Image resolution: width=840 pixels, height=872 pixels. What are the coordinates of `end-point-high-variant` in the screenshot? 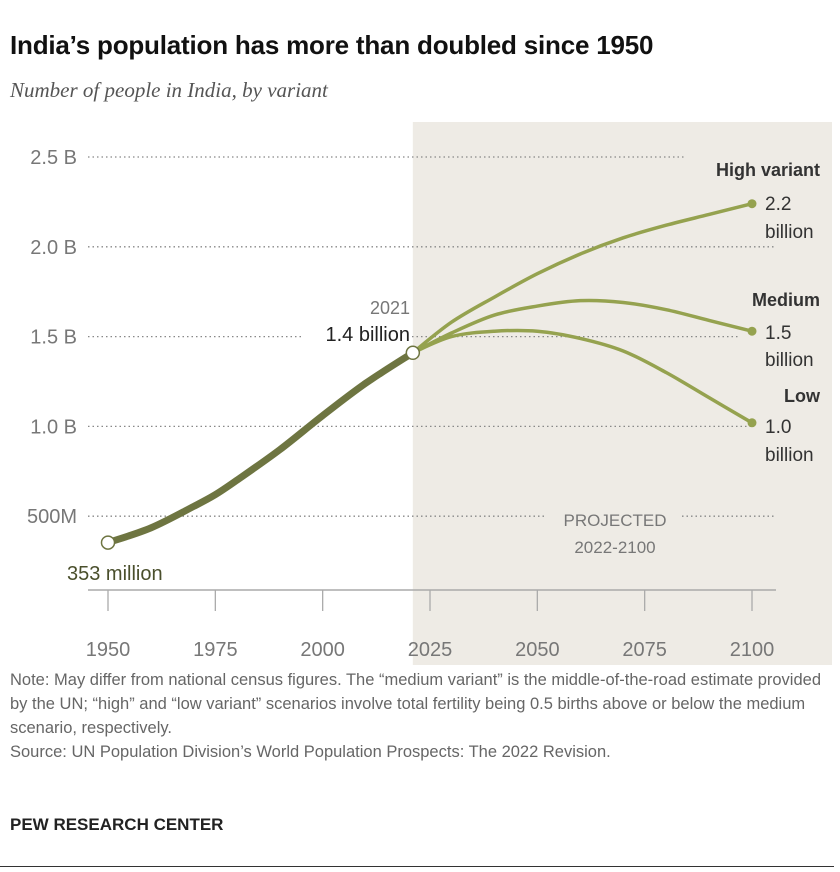 It's located at (752, 204).